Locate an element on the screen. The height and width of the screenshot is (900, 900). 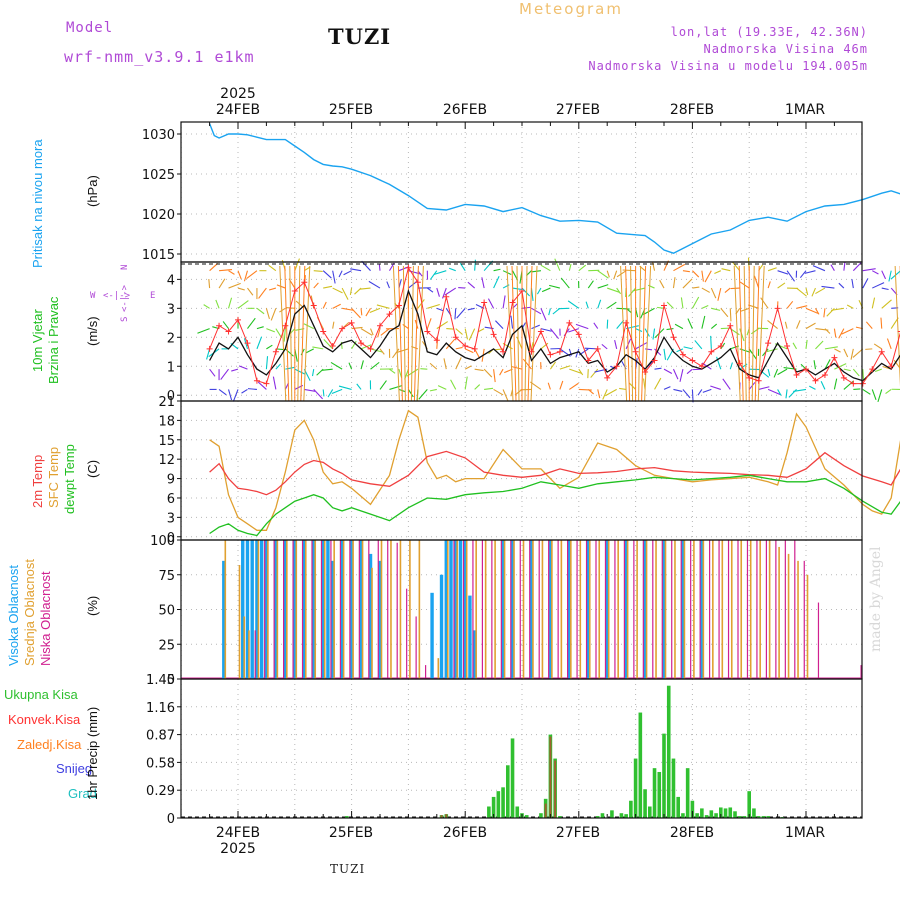
pressure-unit-label: (hPa) is located at coordinates (92, 191).